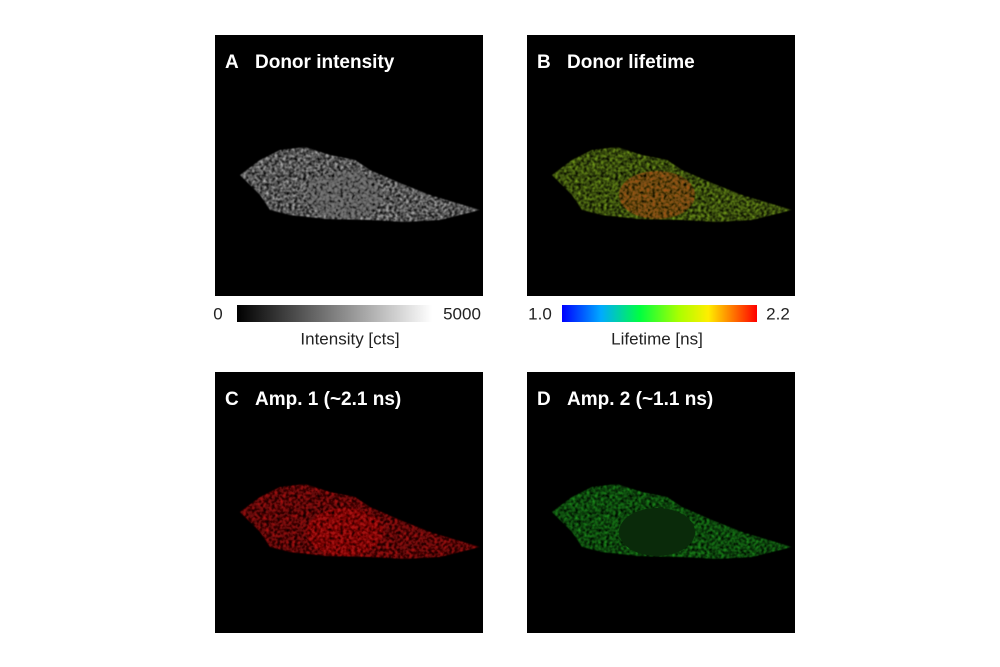  What do you see at coordinates (544, 399) in the screenshot?
I see `panel-letter: D` at bounding box center [544, 399].